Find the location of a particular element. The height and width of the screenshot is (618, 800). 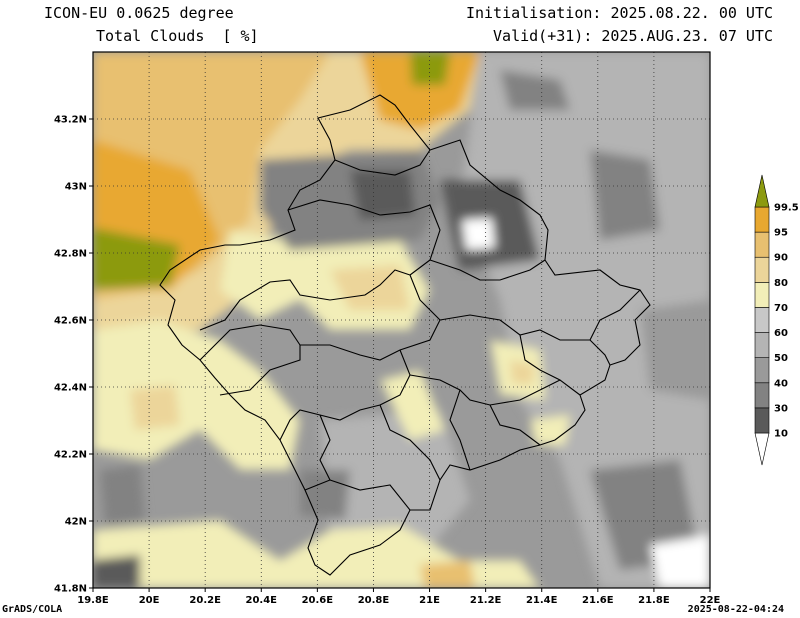

colorbar-tip-low is located at coordinates (762, 449).